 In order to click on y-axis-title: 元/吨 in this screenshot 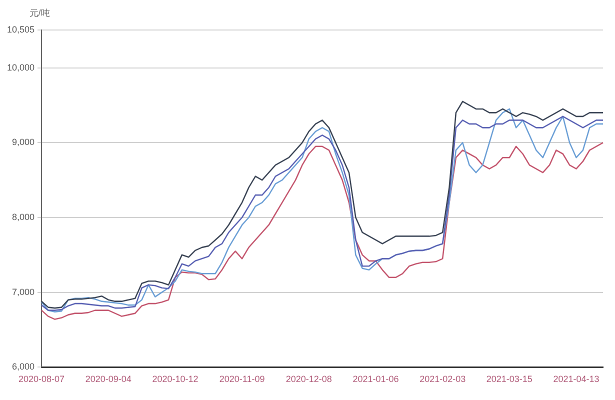, I will do `click(39, 13)`.